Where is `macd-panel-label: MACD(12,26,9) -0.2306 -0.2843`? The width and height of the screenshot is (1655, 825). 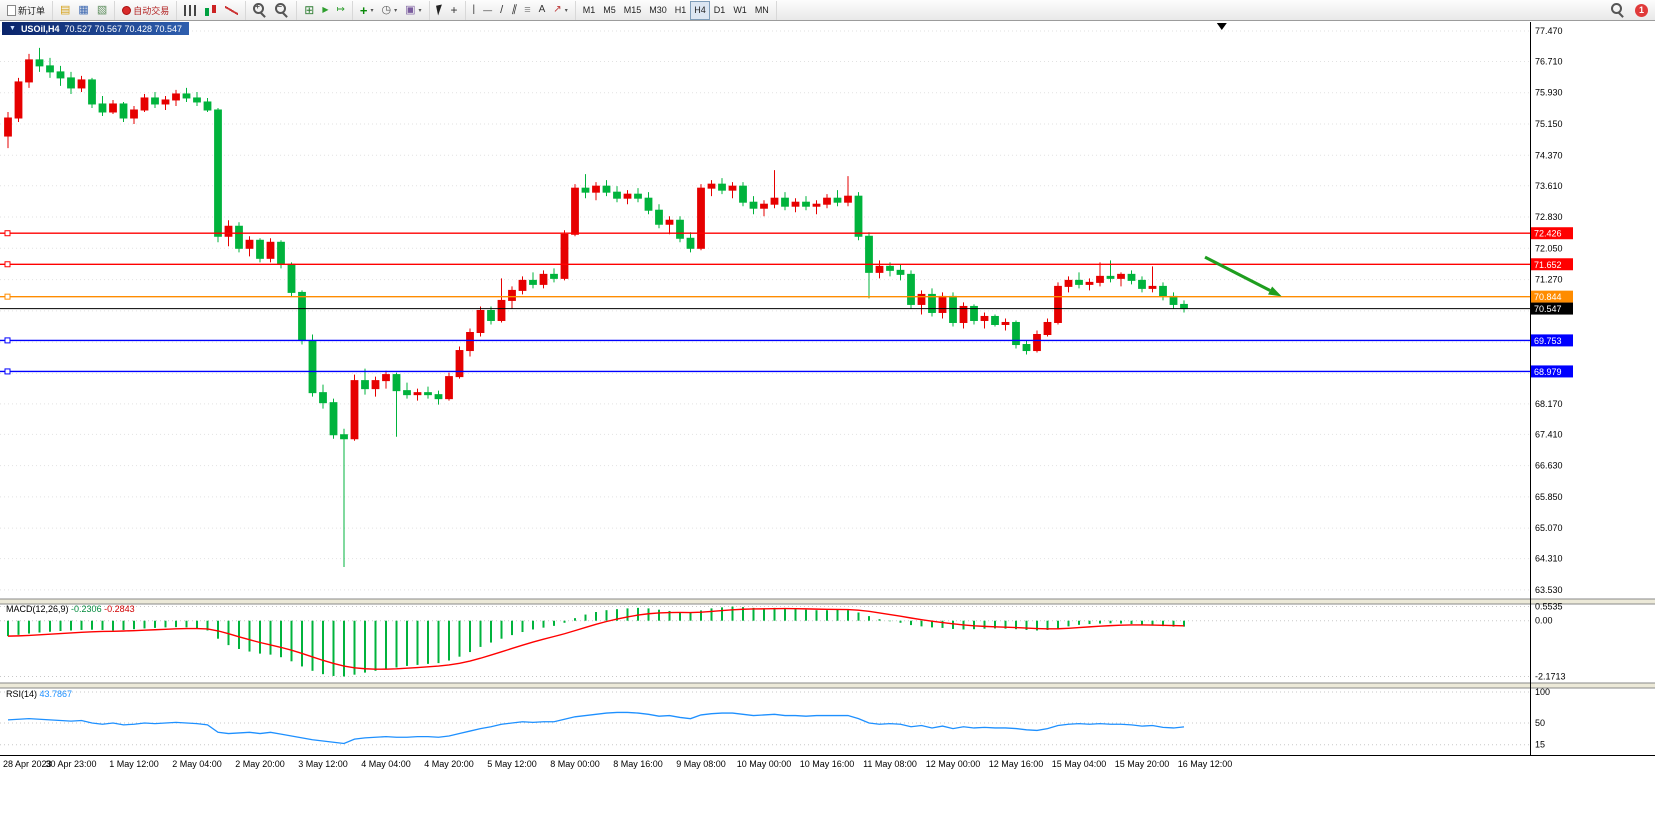
macd-panel-label: MACD(12,26,9) -0.2306 -0.2843 is located at coordinates (70, 609).